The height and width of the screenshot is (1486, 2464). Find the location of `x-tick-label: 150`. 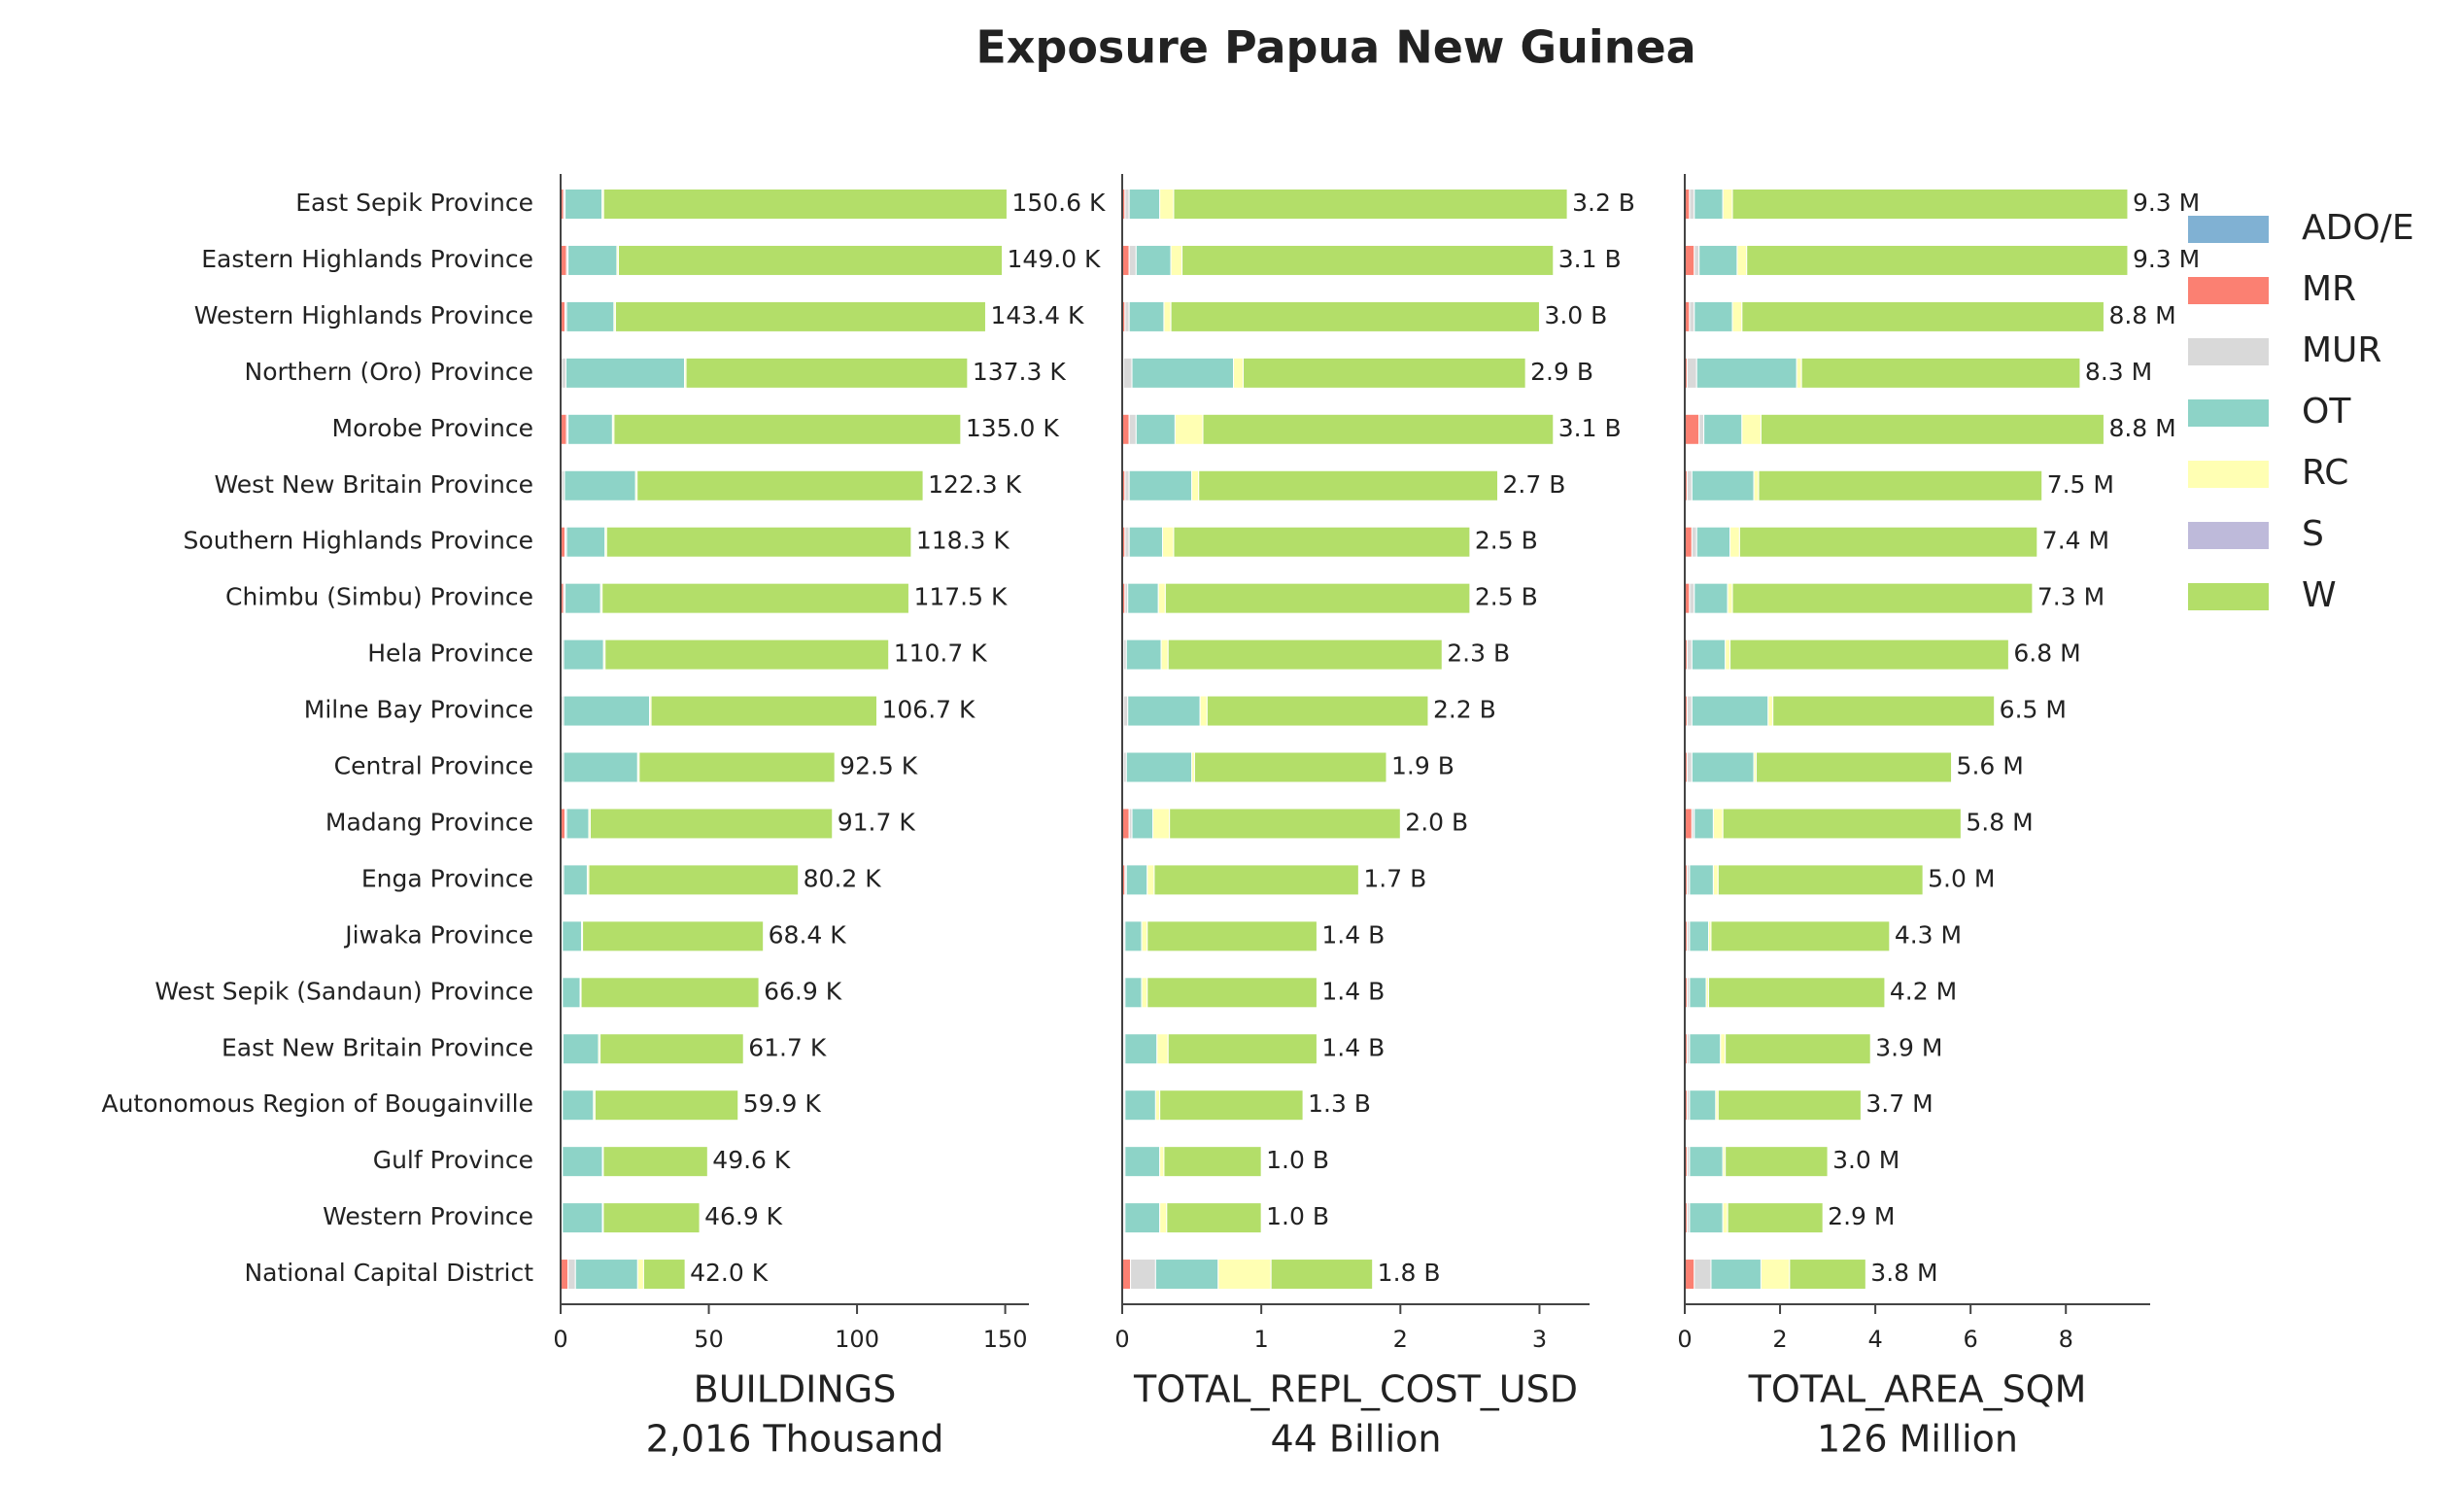

x-tick-label: 150 is located at coordinates (1005, 1340).